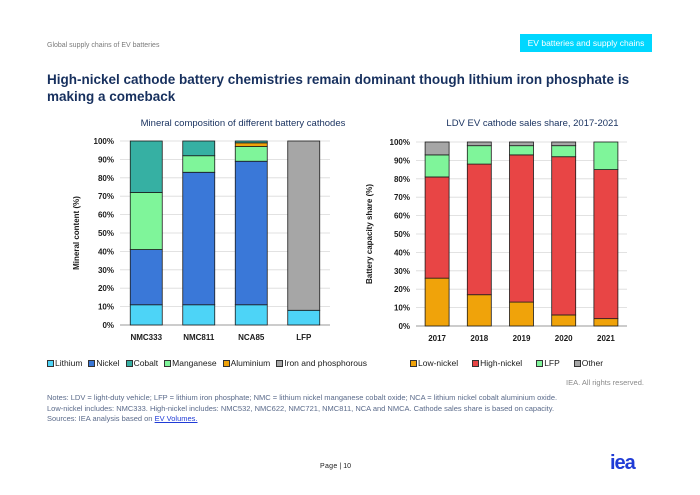 The width and height of the screenshot is (700, 495). I want to click on sales-category-label: 2019, so click(522, 338).